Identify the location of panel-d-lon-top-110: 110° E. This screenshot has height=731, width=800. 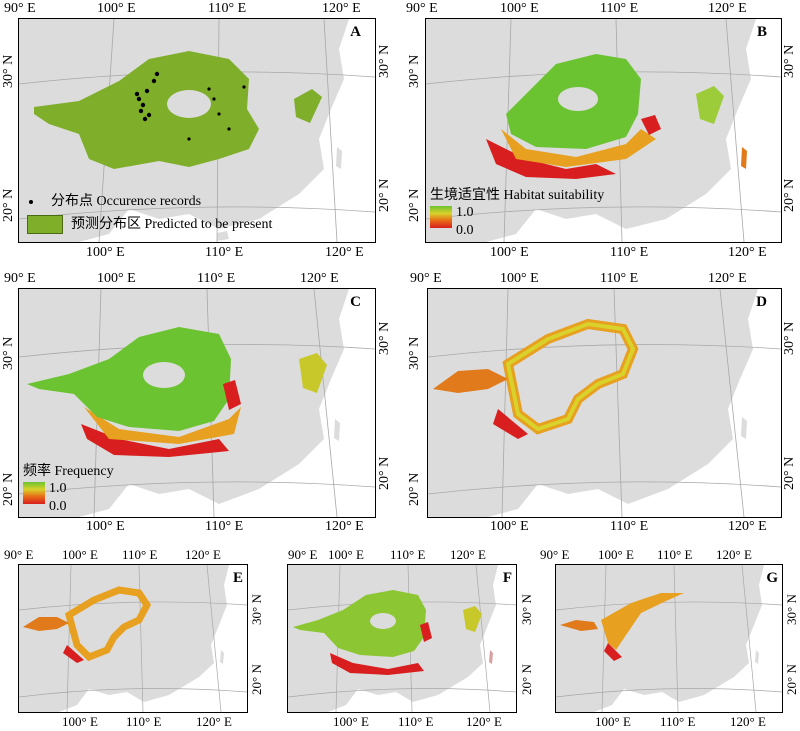
(619, 278).